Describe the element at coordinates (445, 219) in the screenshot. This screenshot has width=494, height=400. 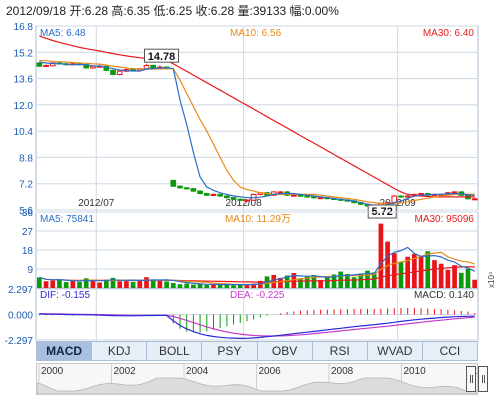
I see `volume-ma30-legend: MA30: 95096` at that location.